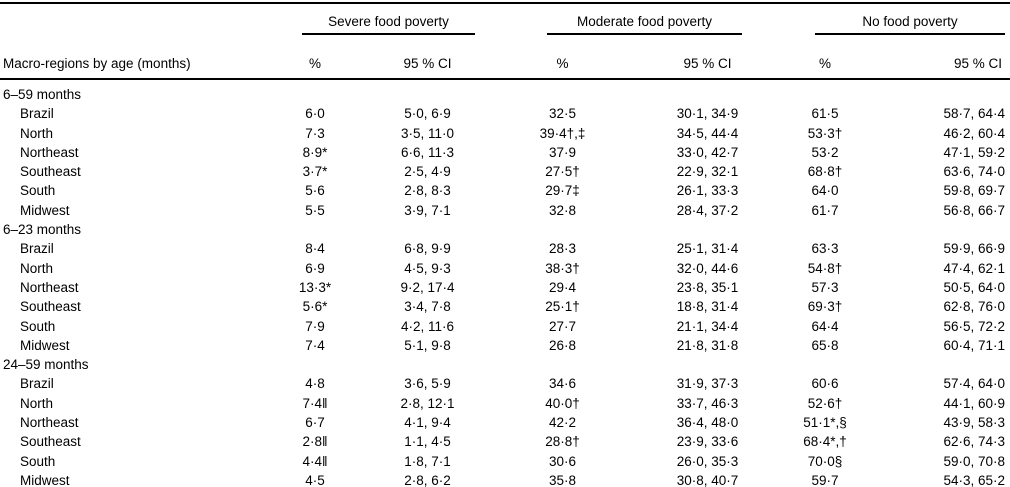 The height and width of the screenshot is (487, 1010). Describe the element at coordinates (427, 114) in the screenshot. I see `cell-severe-ci: 5·0, 6·9` at that location.